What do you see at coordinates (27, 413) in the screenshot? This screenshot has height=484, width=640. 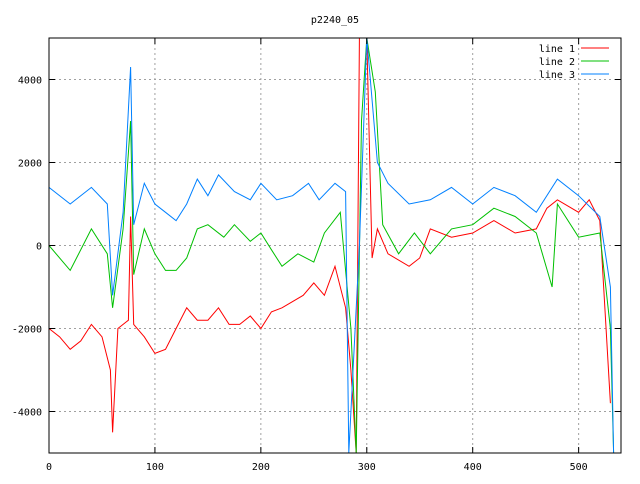 I see `y-tick-label: -4000` at bounding box center [27, 413].